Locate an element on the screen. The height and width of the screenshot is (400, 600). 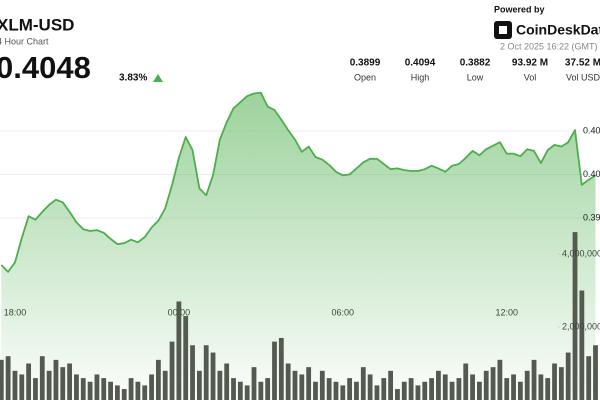
powered-by: Powered by is located at coordinates (519, 9).